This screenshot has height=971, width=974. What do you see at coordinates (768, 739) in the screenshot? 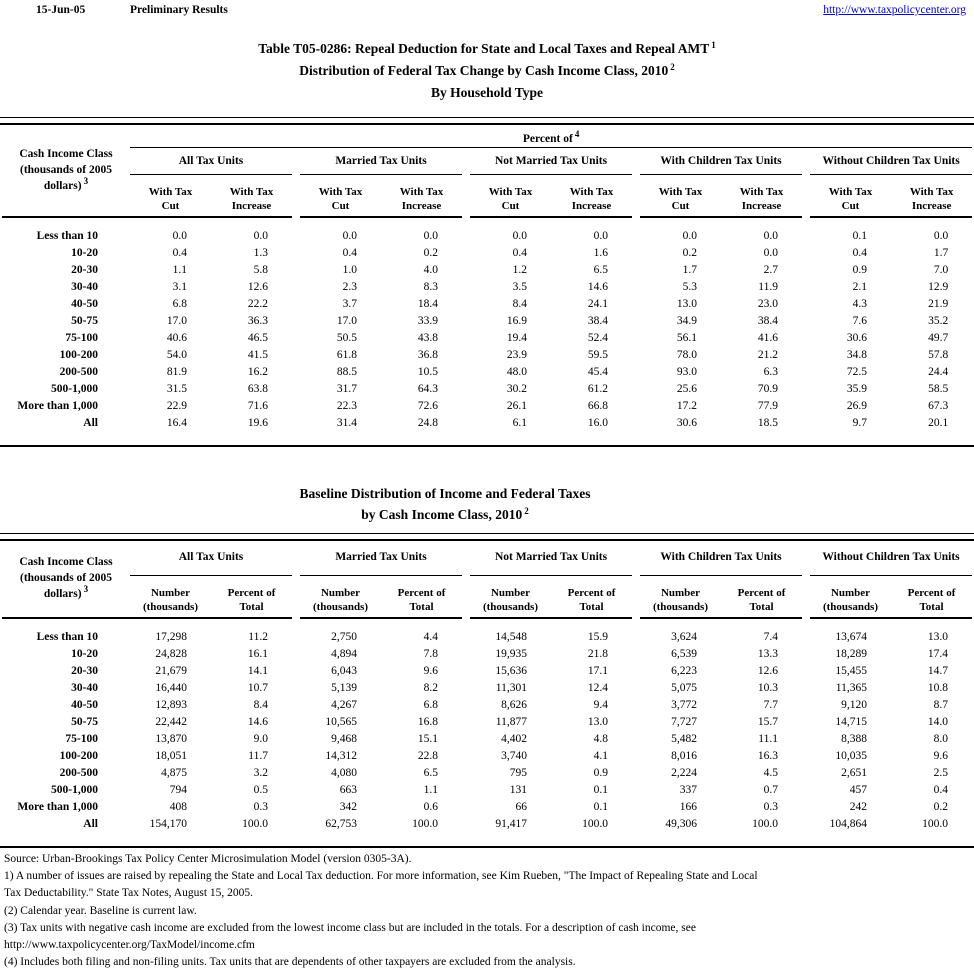
I see `cell-value: 11.1` at bounding box center [768, 739].